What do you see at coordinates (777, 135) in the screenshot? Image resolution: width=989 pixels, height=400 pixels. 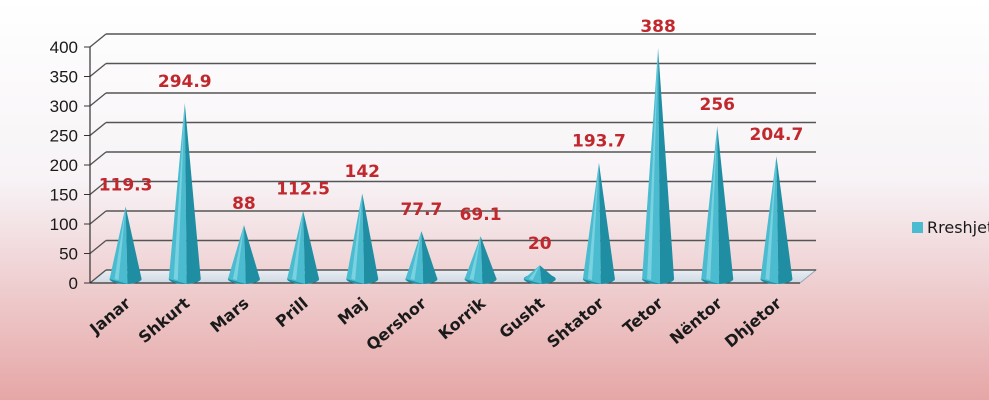 I see `data-label: 204.7` at bounding box center [777, 135].